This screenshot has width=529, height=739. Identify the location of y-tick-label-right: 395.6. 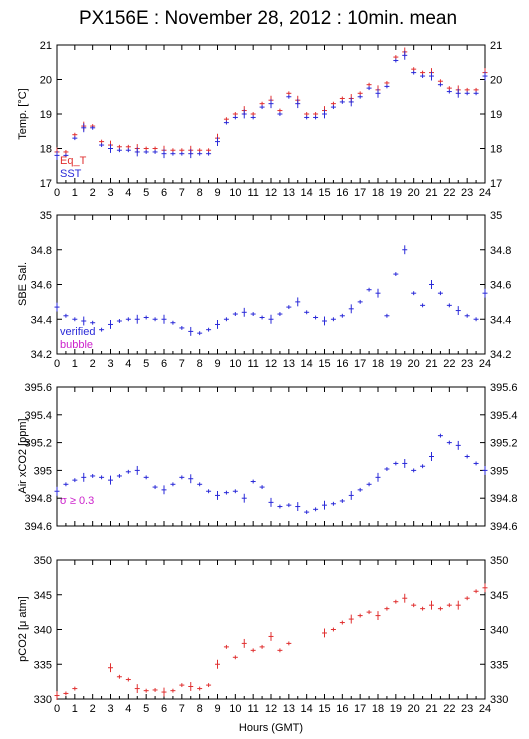
(504, 388).